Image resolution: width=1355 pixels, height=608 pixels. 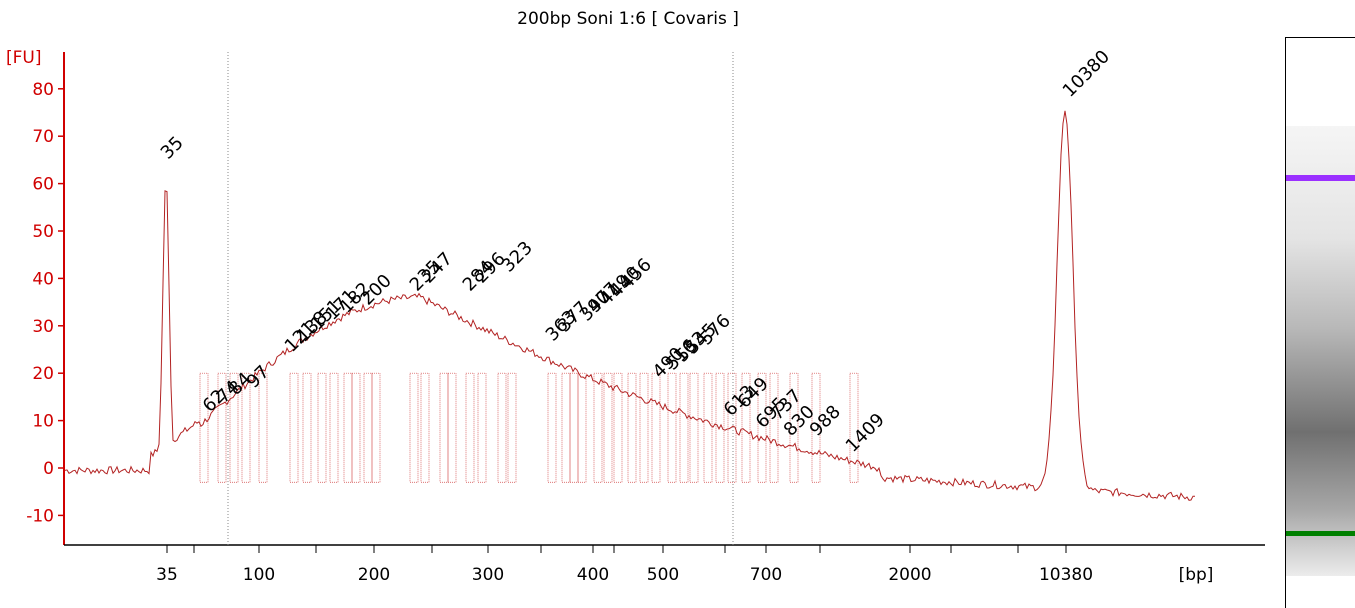 I want to click on x-tick-label: 35, so click(x=167, y=575).